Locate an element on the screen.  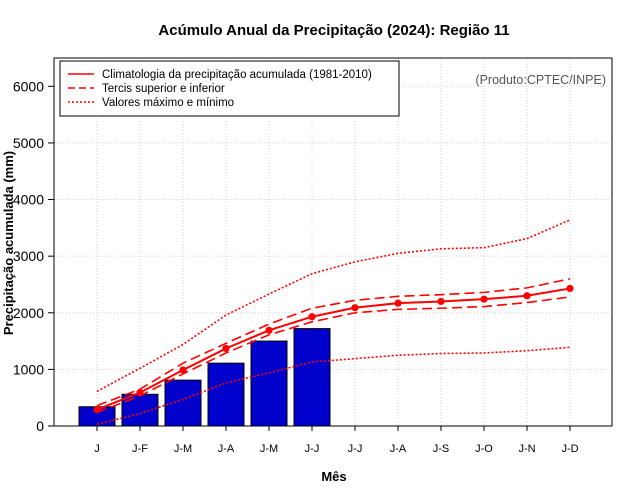
x-tick-label: J-O is located at coordinates (484, 449).